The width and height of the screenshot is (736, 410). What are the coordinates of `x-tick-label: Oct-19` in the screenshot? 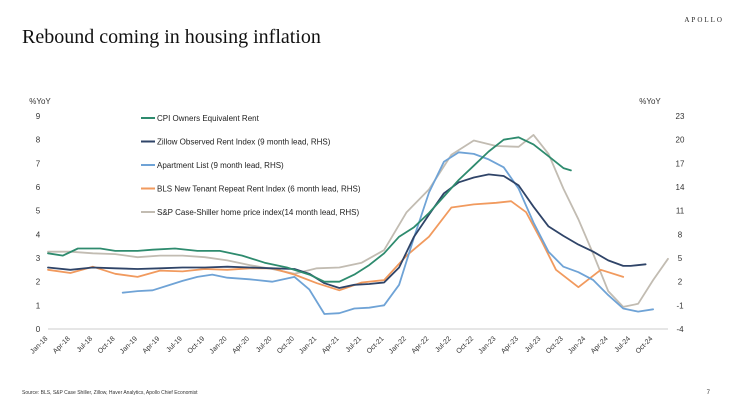 It's located at (196, 345).